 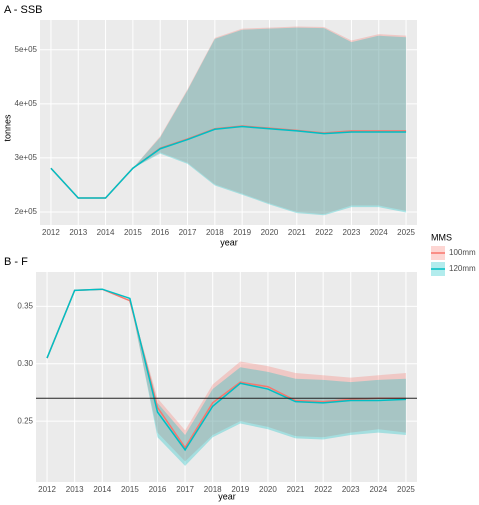 I want to click on y-tick-label: 0.25, so click(x=25, y=420).